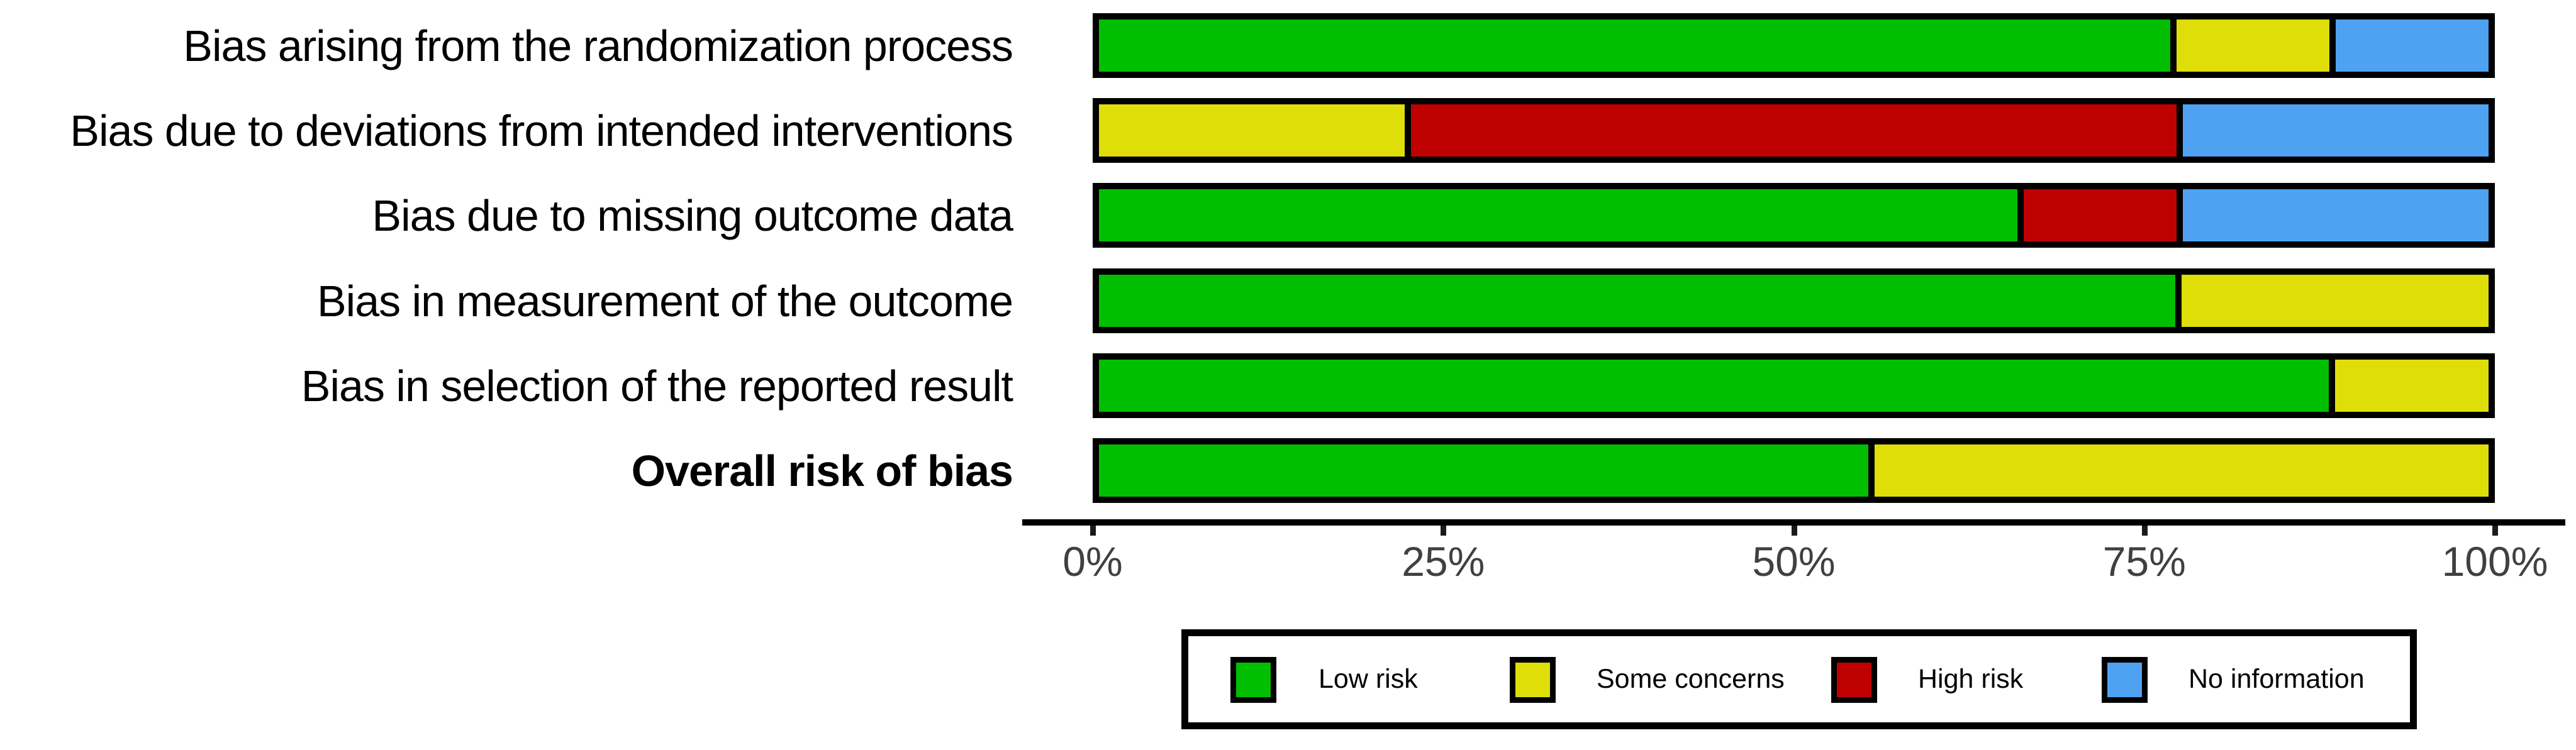 The width and height of the screenshot is (2576, 750). I want to click on legend-swatch-high-risk, so click(1854, 680).